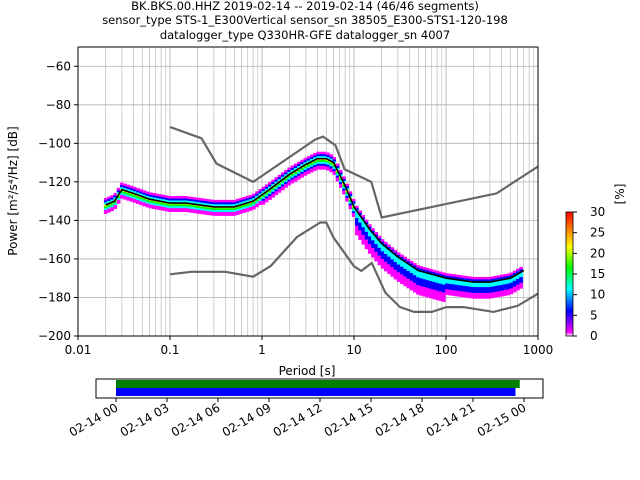 The image size is (640, 480). I want to click on high-noise-model-line, so click(353, 172).